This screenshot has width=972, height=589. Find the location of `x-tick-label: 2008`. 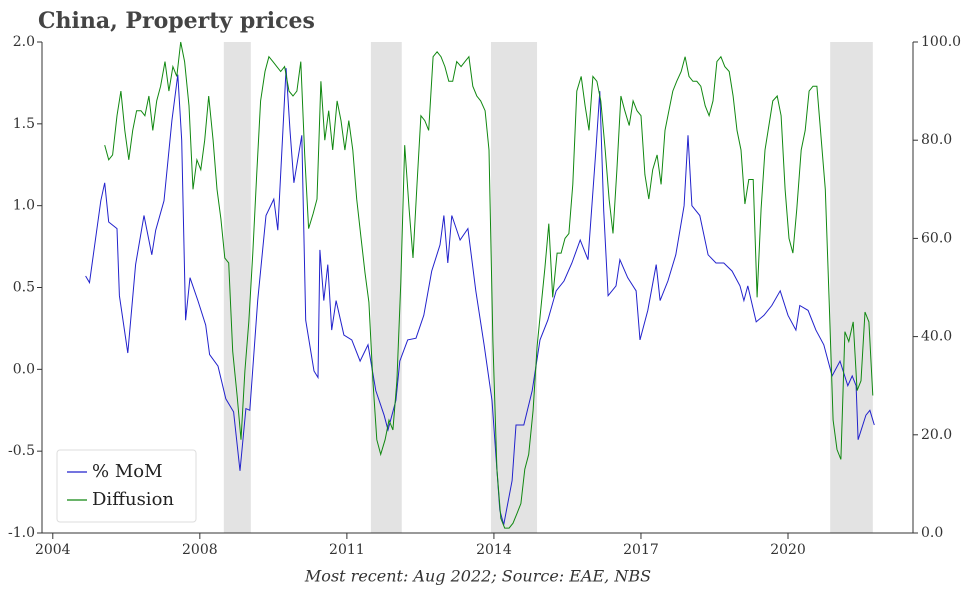

x-tick-label: 2008 is located at coordinates (200, 550).